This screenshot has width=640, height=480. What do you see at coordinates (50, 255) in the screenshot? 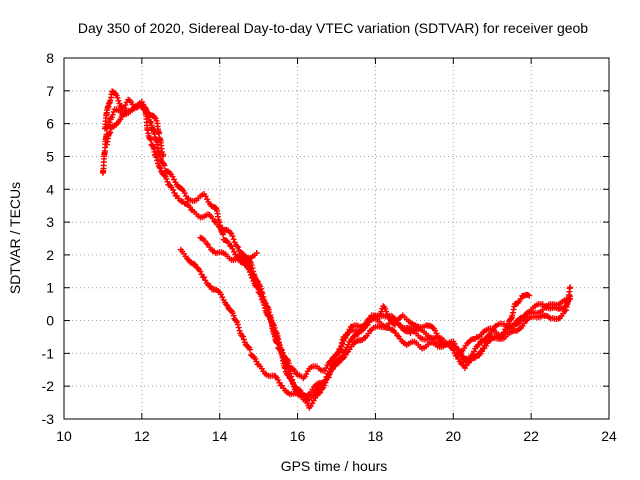
I see `y-tick-label: 2` at bounding box center [50, 255].